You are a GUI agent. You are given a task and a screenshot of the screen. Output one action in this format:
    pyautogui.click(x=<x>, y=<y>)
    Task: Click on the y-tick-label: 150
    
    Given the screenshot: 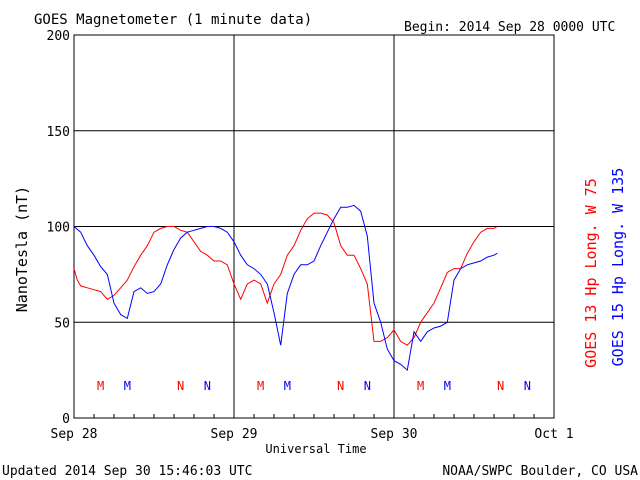 What is the action you would take?
    pyautogui.click(x=58, y=132)
    